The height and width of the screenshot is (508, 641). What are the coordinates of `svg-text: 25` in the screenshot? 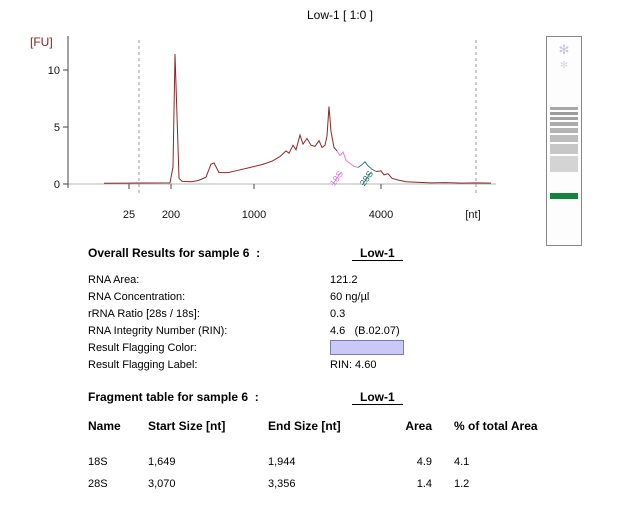 It's located at (129, 215).